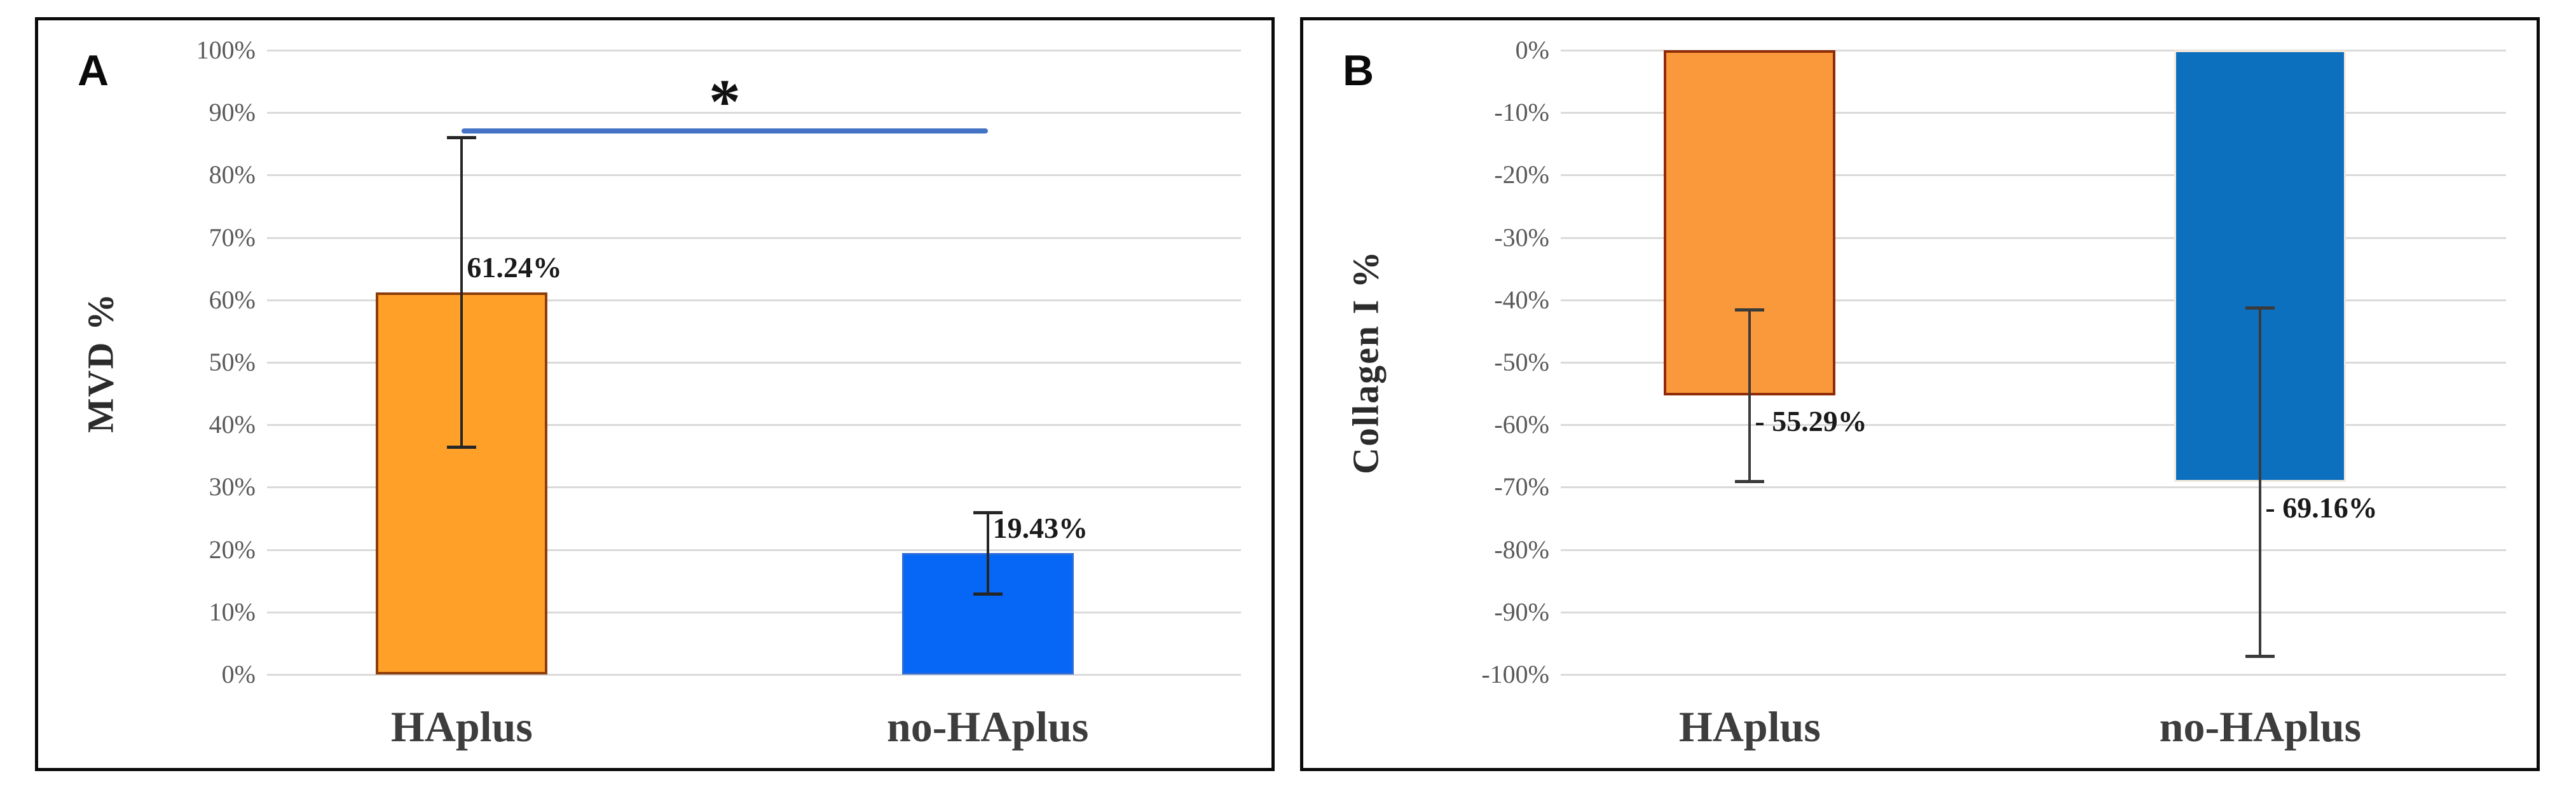  I want to click on y-tick-label: 10%, so click(233, 611).